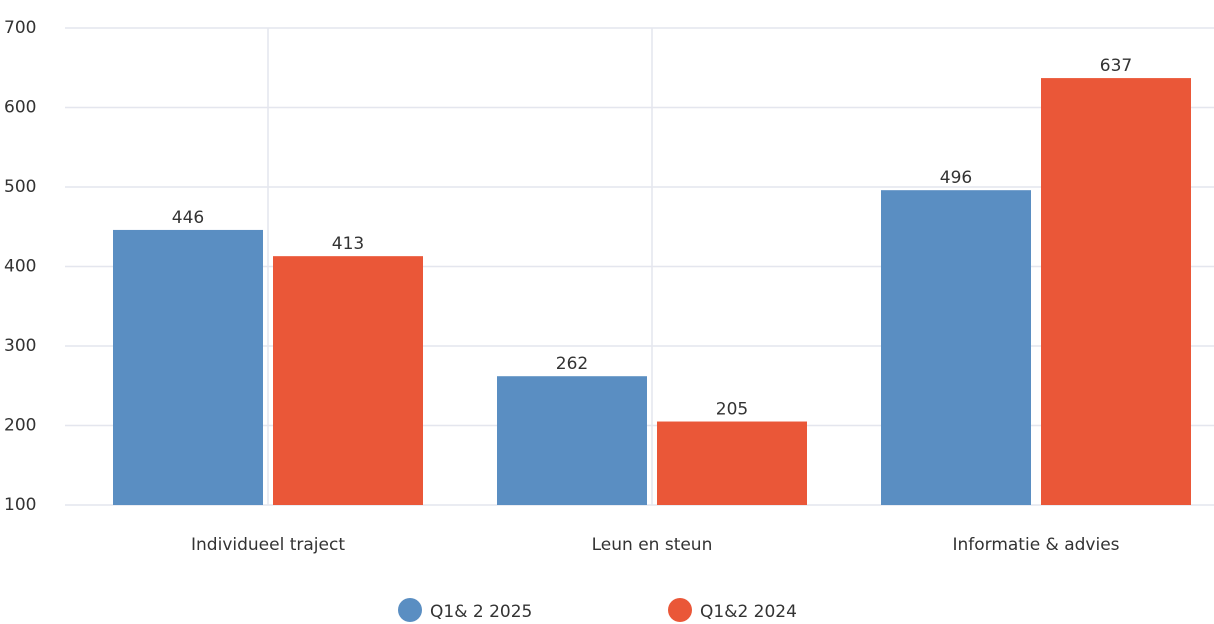  I want to click on y-tick-label: 700, so click(20, 28).